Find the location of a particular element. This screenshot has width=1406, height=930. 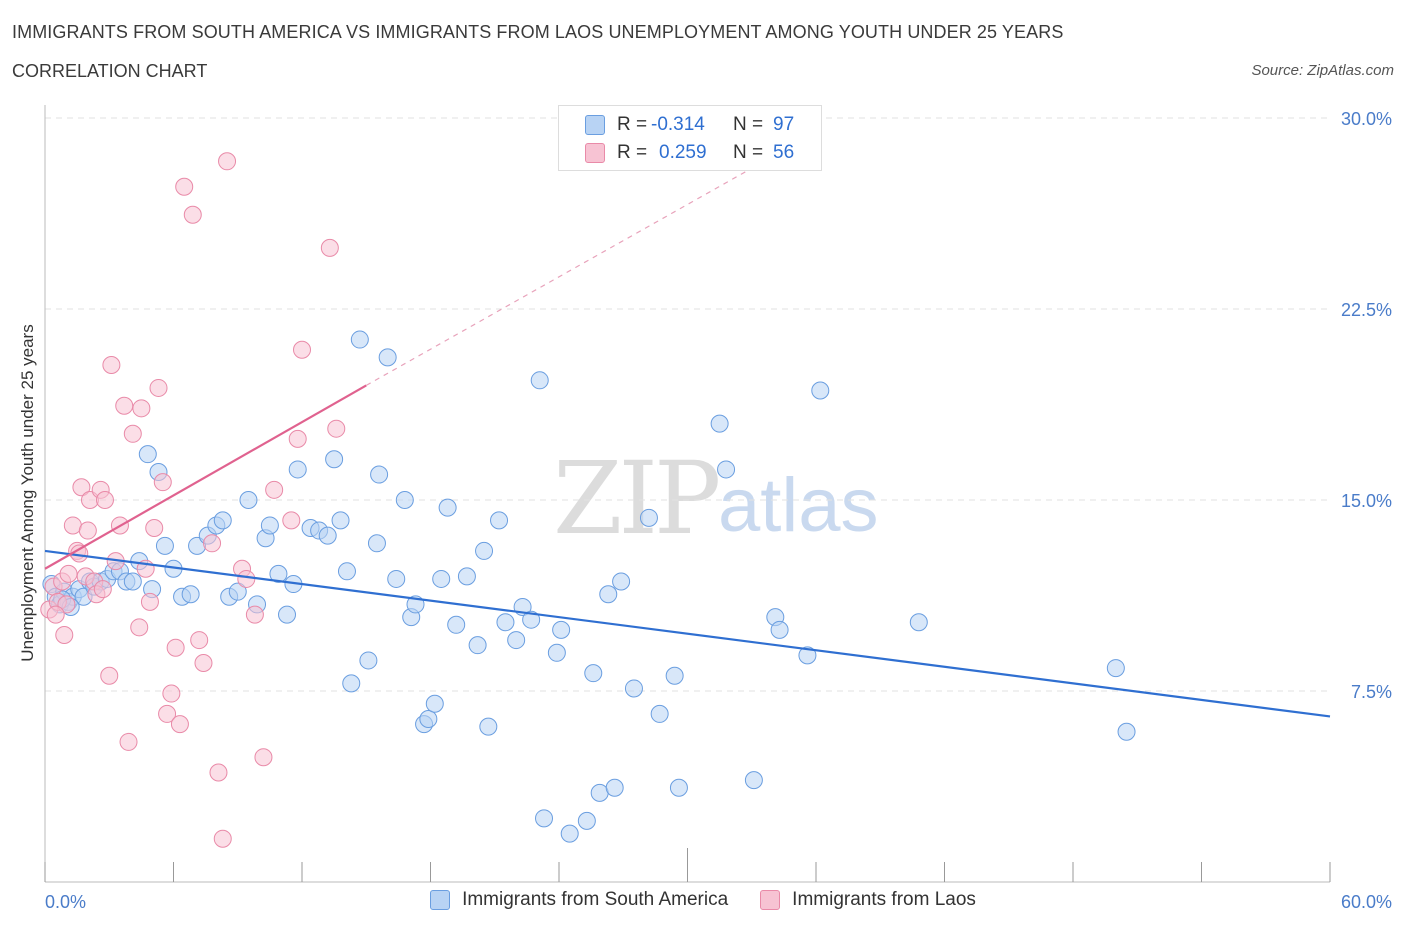

watermark-zip: ZIP is located at coordinates (637, 498).